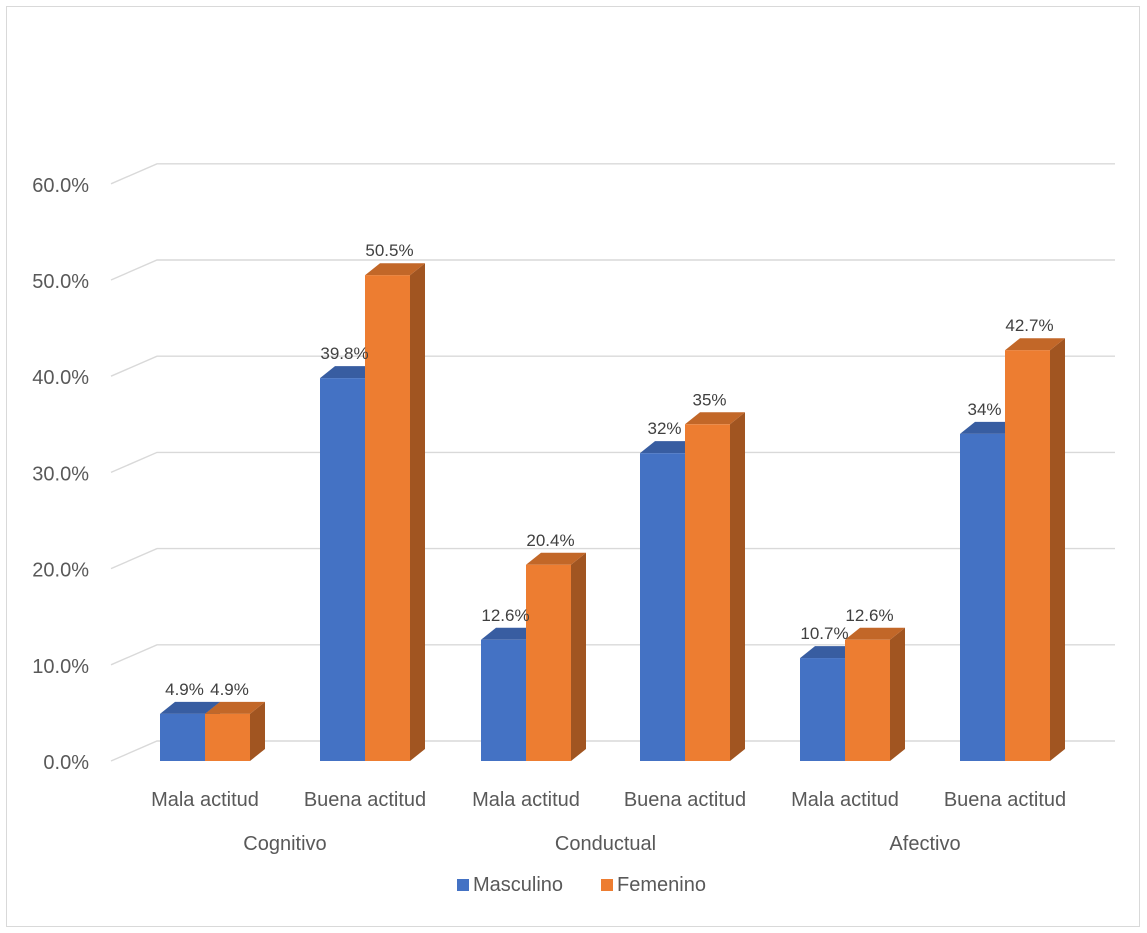  What do you see at coordinates (60, 571) in the screenshot?
I see `y-tick-label: 20.0%` at bounding box center [60, 571].